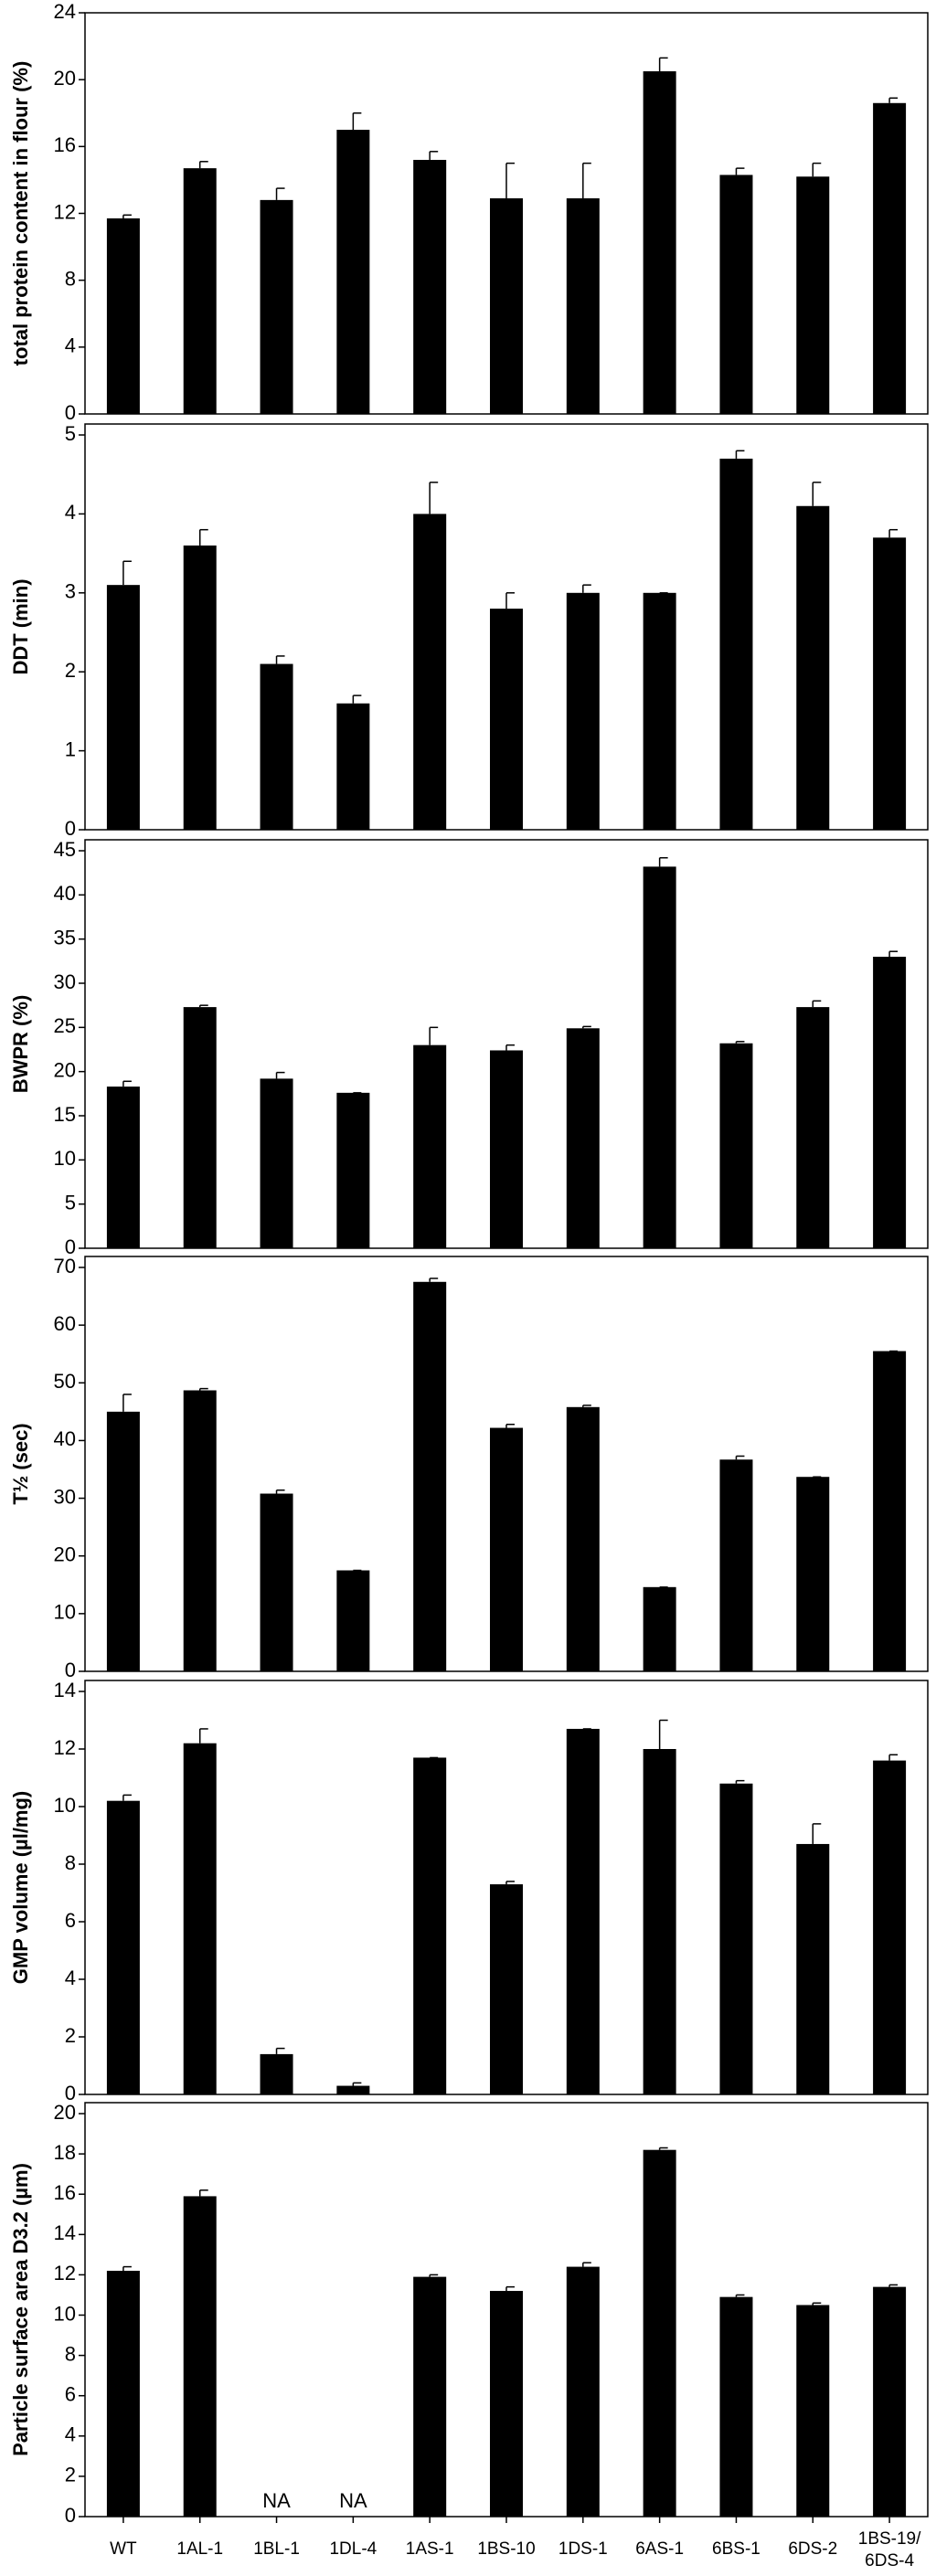  Describe the element at coordinates (21, 1044) in the screenshot. I see `y-axis-label: BWPR (%)` at that location.